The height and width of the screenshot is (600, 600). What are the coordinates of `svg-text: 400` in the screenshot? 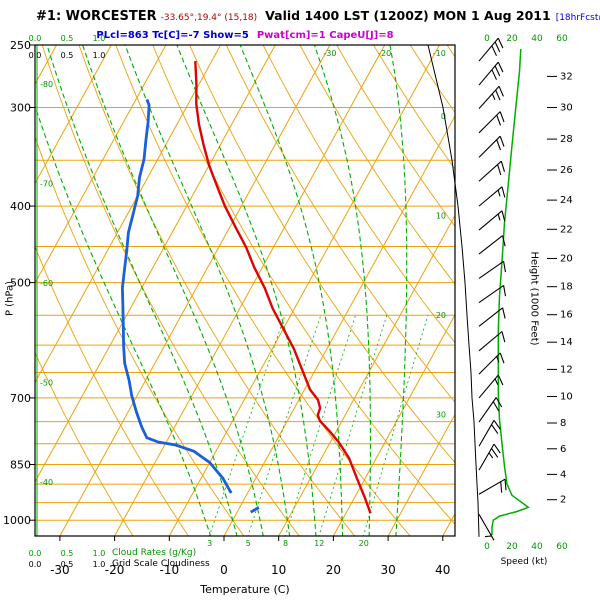 It's located at (20, 206).